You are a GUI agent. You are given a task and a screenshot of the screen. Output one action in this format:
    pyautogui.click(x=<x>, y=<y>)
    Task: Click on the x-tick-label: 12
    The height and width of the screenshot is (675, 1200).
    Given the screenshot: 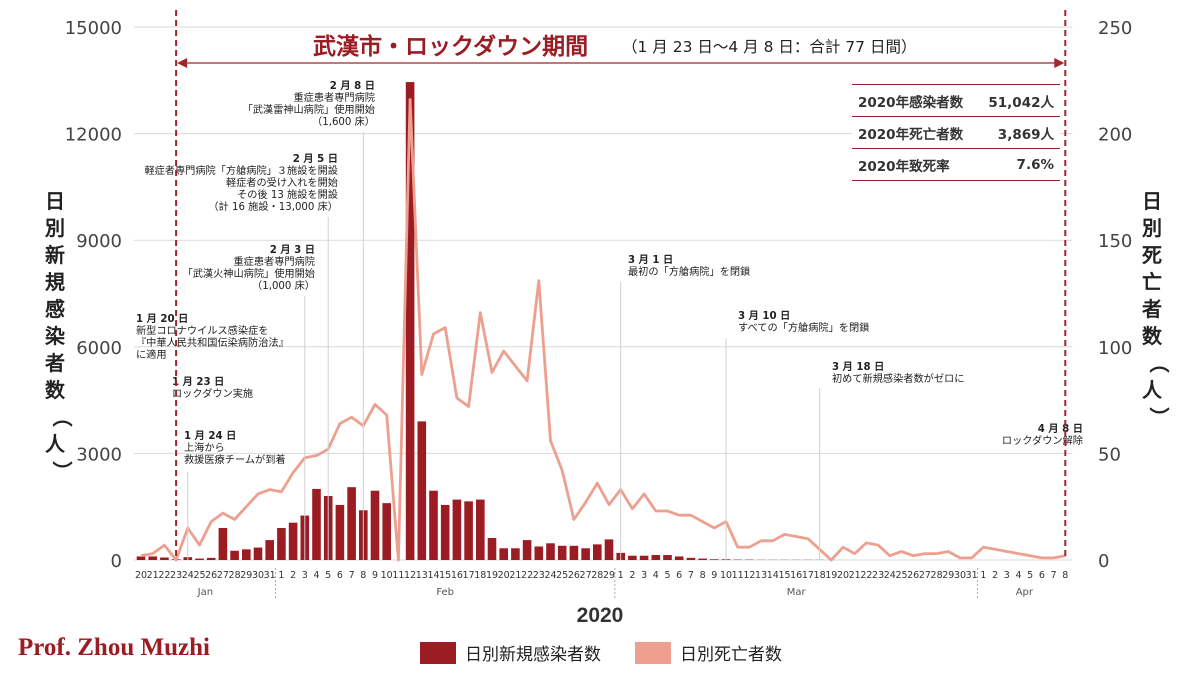 What is the action you would take?
    pyautogui.click(x=410, y=575)
    